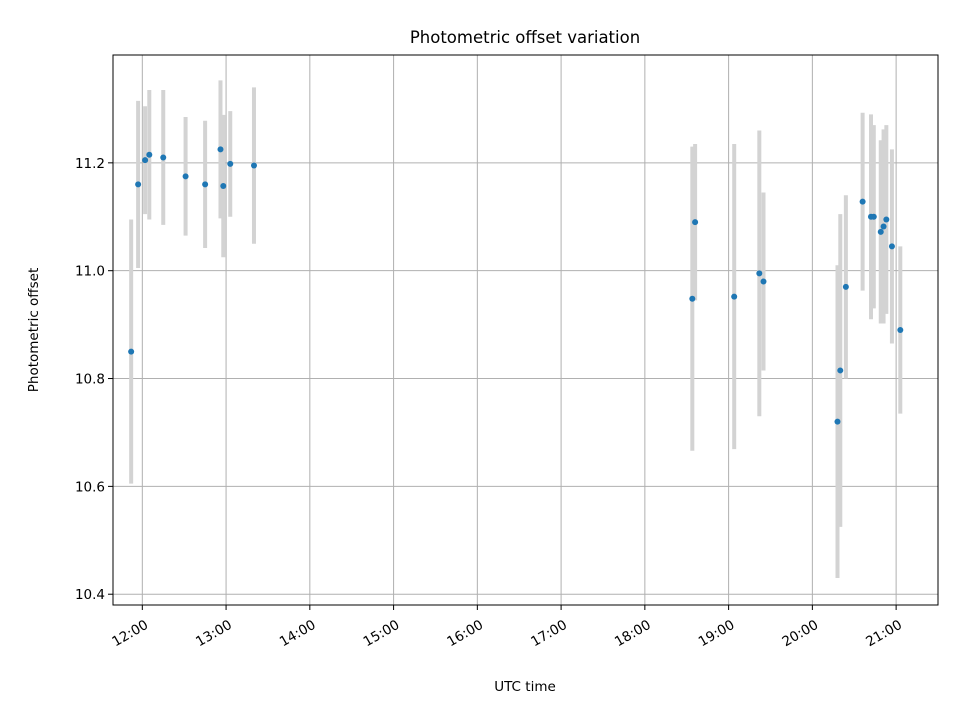 This screenshot has width=960, height=720. Describe the element at coordinates (34, 330) in the screenshot. I see `y-axis-label: Photometric offset` at that location.